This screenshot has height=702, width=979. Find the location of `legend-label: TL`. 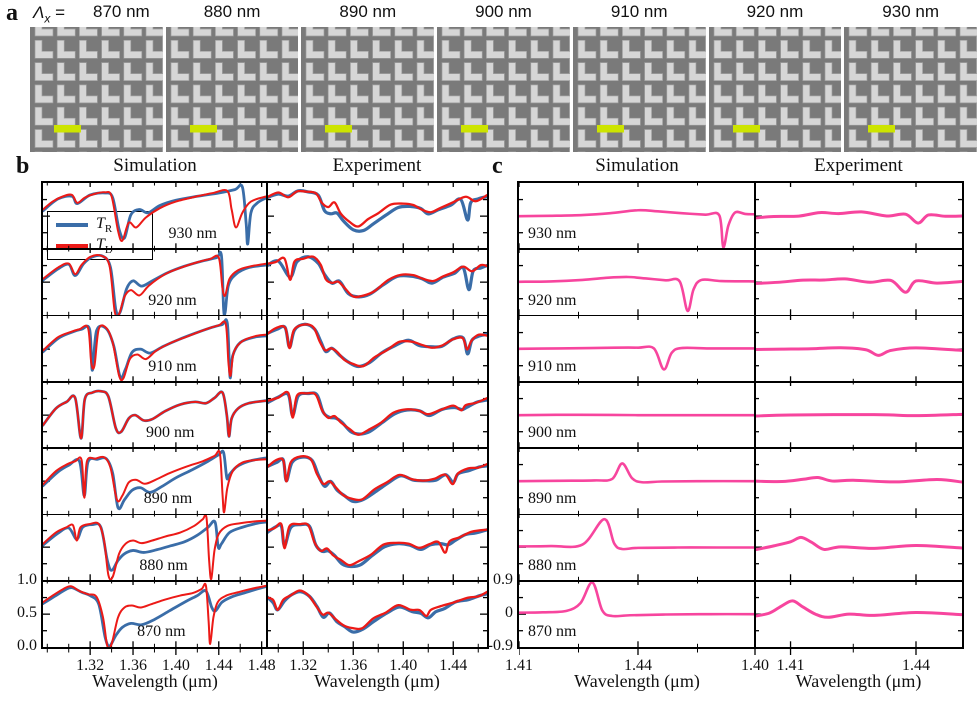

legend-label: TL is located at coordinates (104, 246).